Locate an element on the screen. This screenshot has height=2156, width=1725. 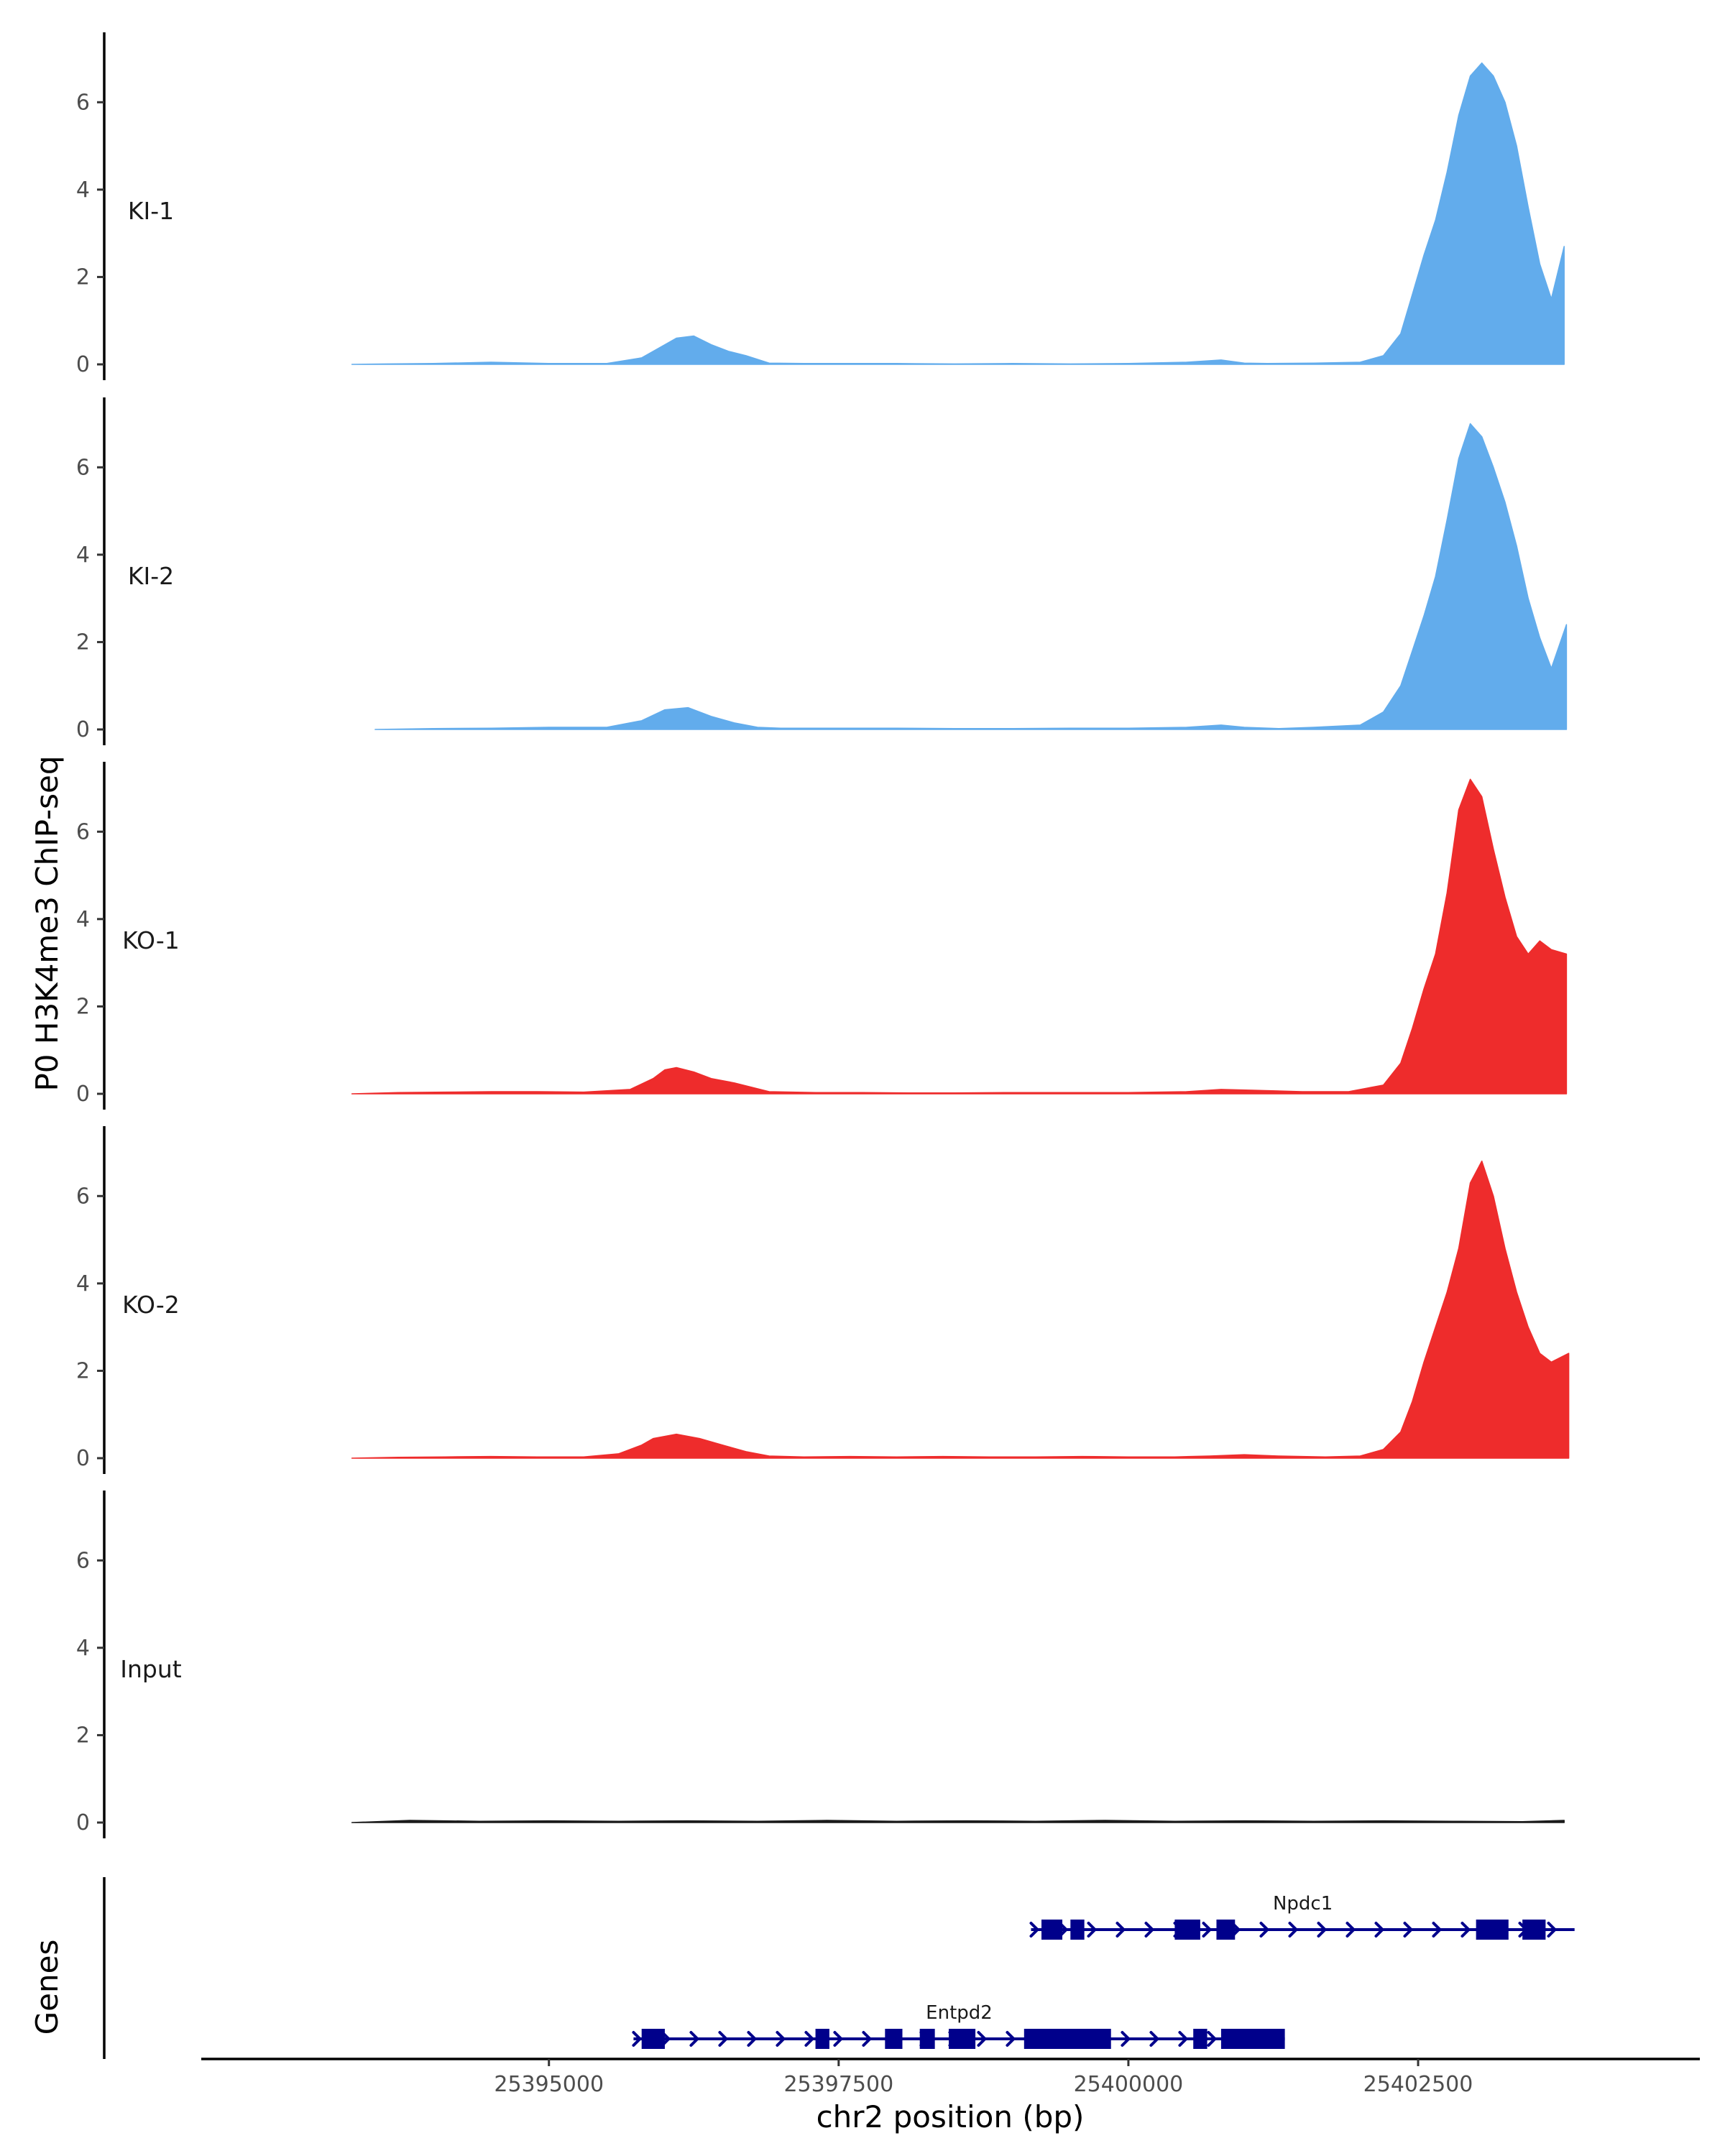
genes-axis-title: Genes is located at coordinates (47, 1987).